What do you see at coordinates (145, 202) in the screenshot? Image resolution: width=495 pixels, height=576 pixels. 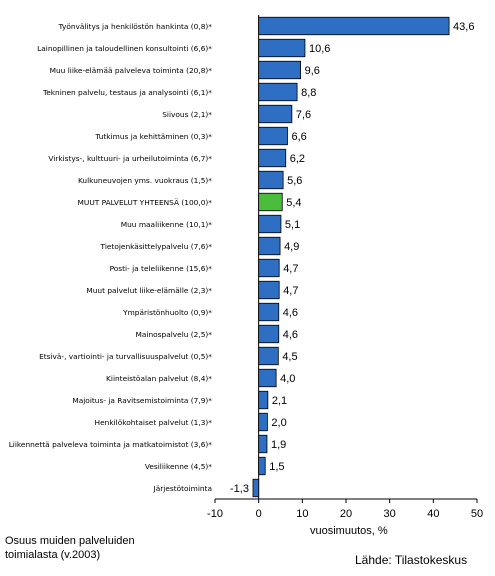 I see `category-label: MUUT PALVELUT YHTEENSÄ (100,0)*` at bounding box center [145, 202].